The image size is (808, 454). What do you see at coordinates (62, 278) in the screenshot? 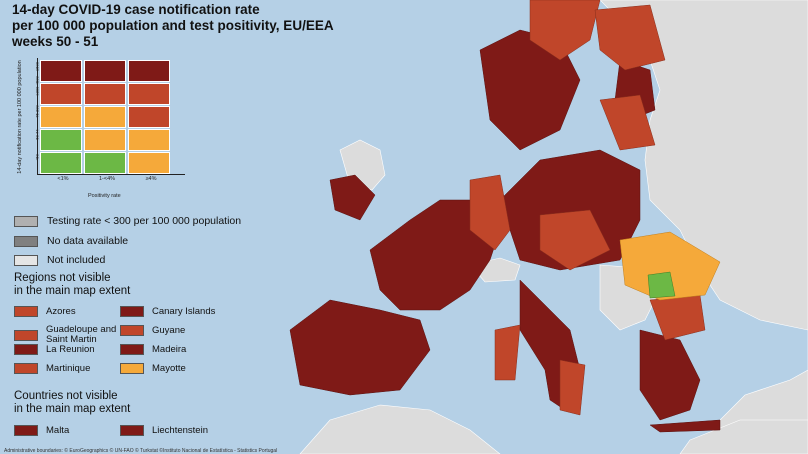
I see `heading-line: Regions not visible` at bounding box center [62, 278].